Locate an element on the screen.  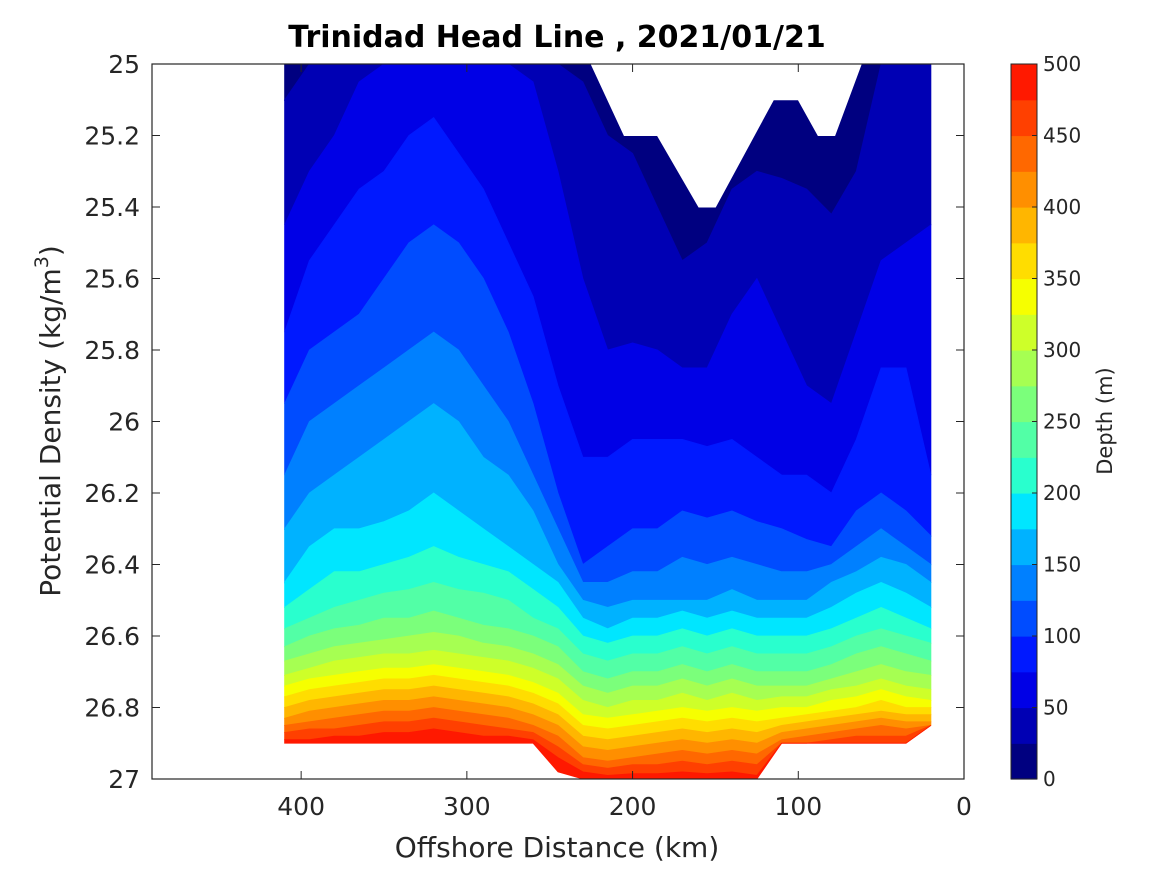
colorbar-tick-label: 100 is located at coordinates (1062, 636).